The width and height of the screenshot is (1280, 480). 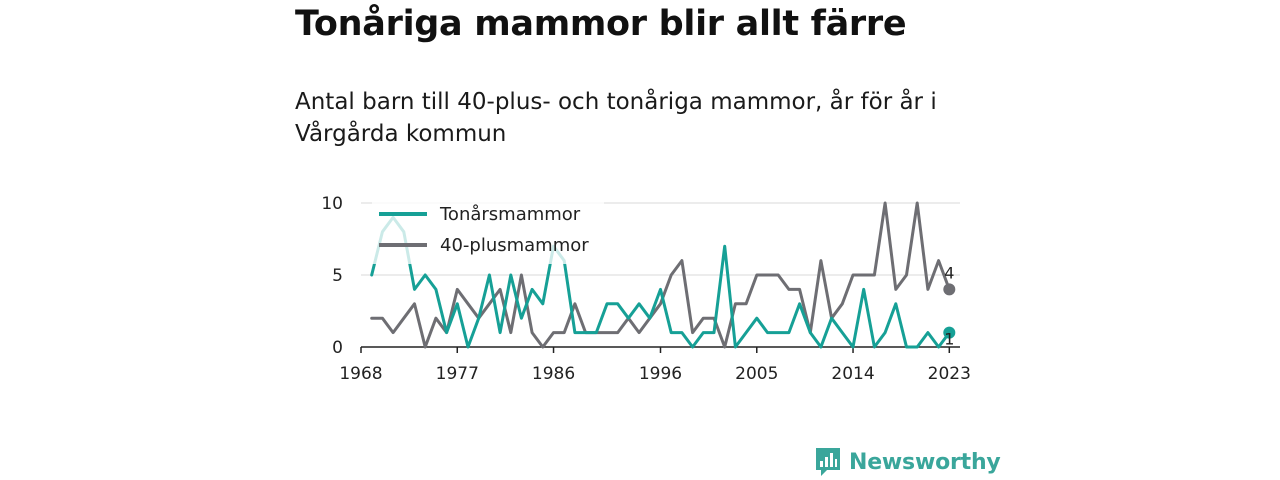 What do you see at coordinates (949, 289) in the screenshot?
I see `end-point-40-plusmammor` at bounding box center [949, 289].